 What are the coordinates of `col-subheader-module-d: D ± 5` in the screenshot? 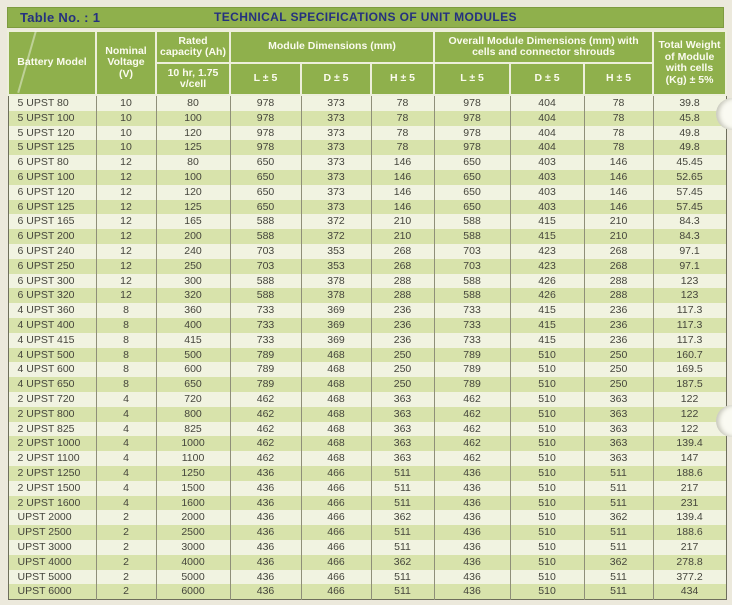 It's located at (336, 79).